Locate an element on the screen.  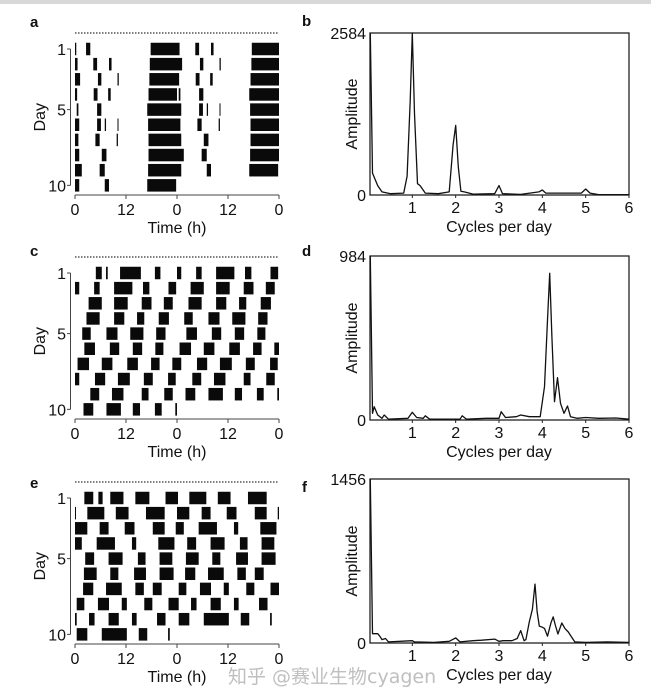
x-tick-label: 6 is located at coordinates (629, 433).